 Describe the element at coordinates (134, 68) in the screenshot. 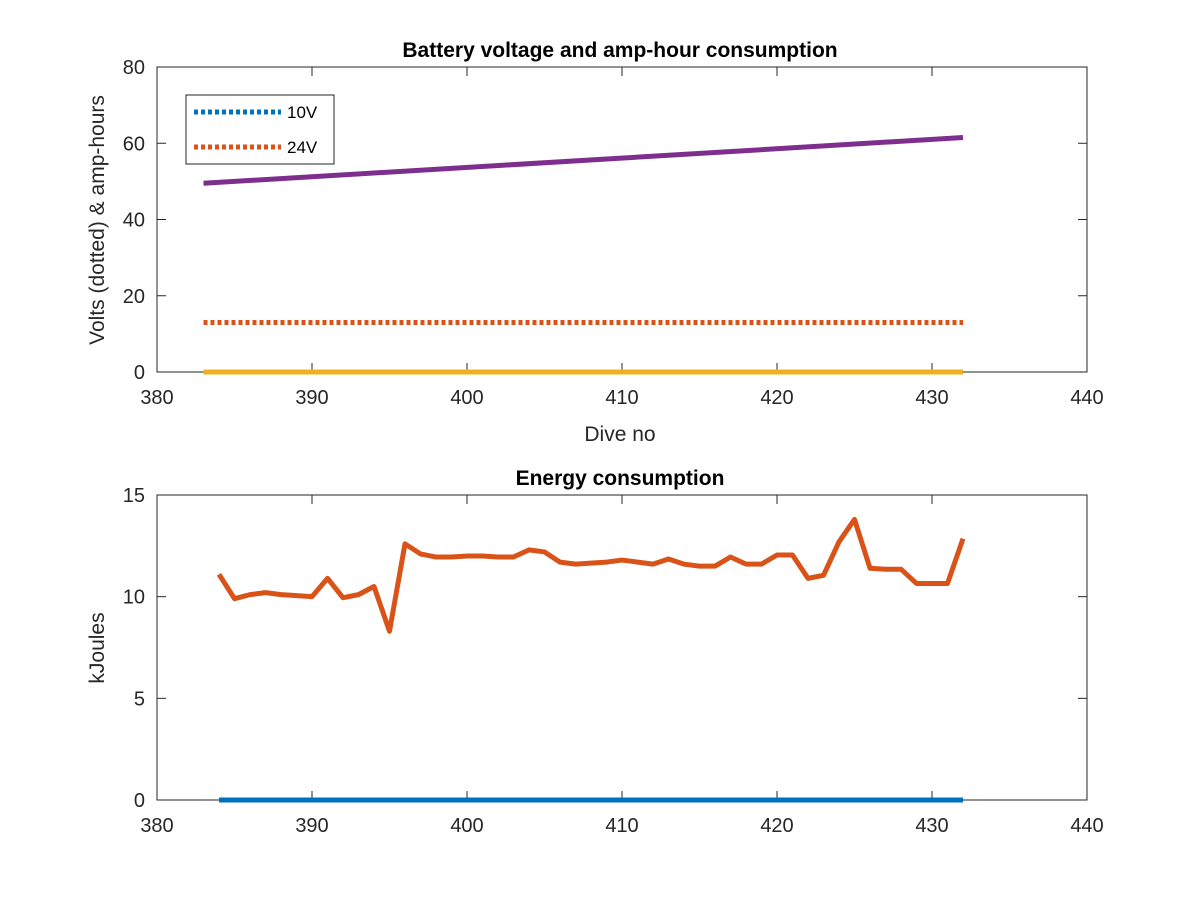

I see `top-y-tick-label: 80` at that location.